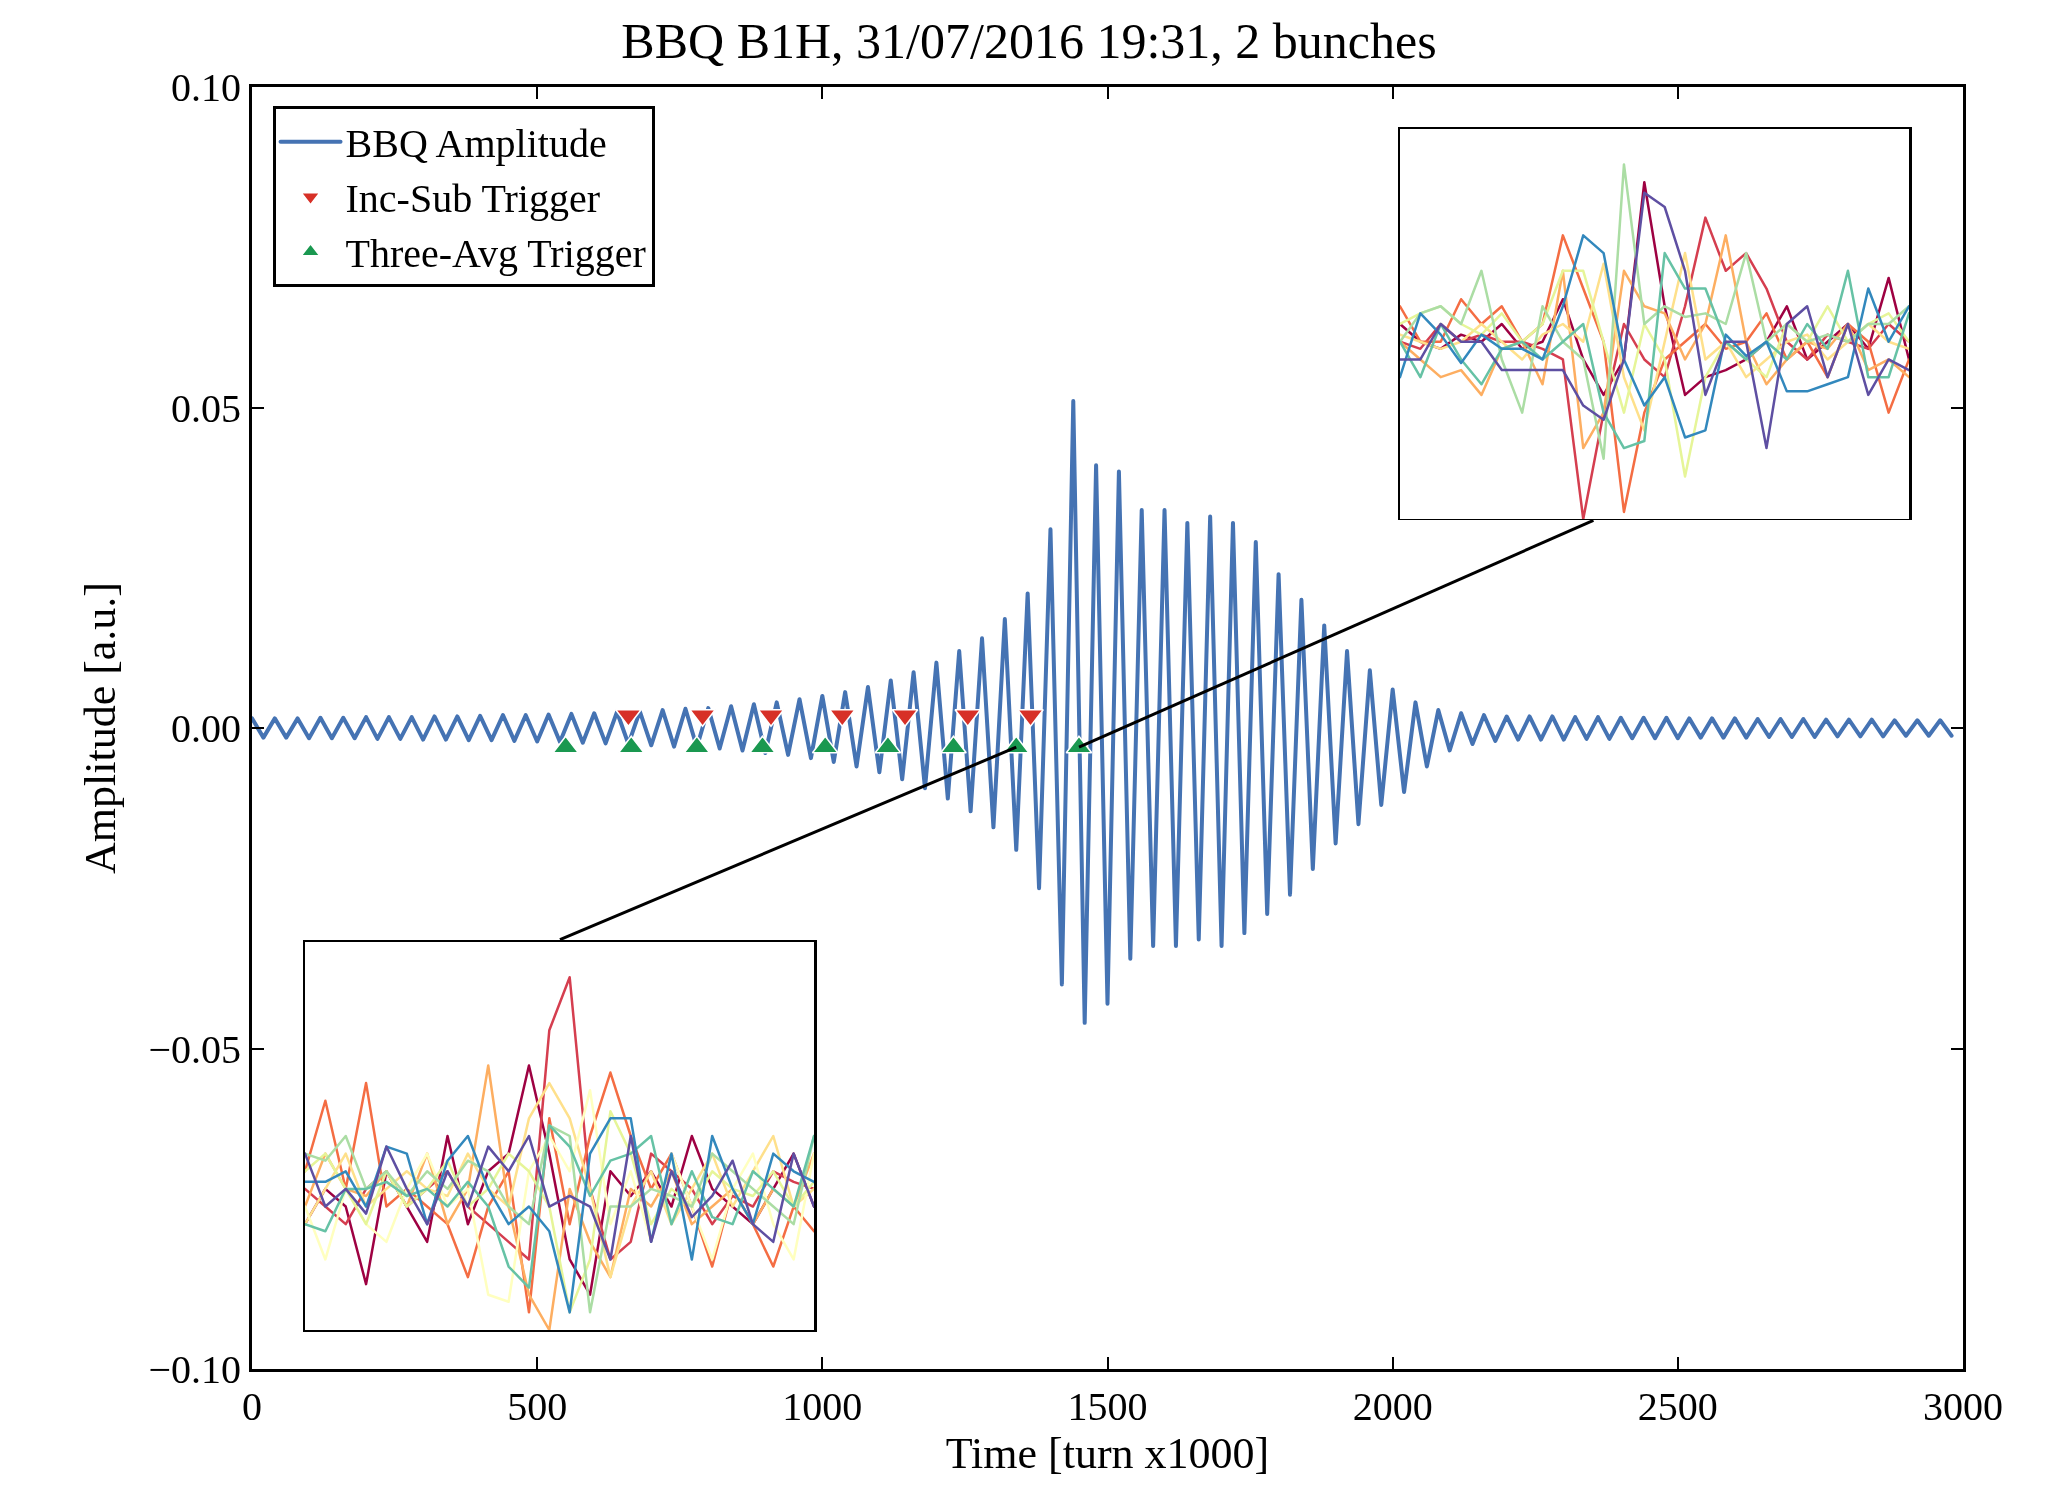  What do you see at coordinates (1677, 1406) in the screenshot?
I see `x-tick-label: 2500` at bounding box center [1677, 1406].